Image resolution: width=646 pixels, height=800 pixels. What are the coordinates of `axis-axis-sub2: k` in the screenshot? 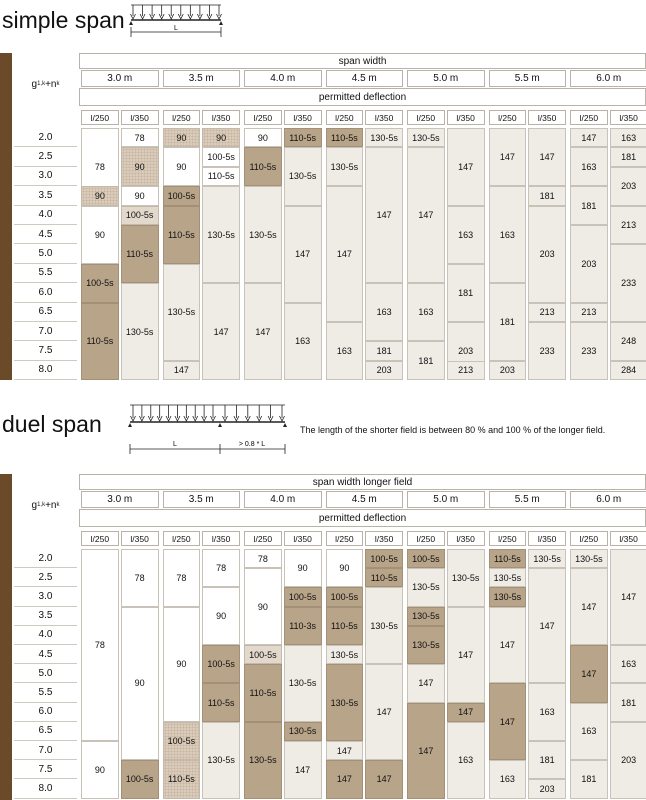 It's located at (58, 505).